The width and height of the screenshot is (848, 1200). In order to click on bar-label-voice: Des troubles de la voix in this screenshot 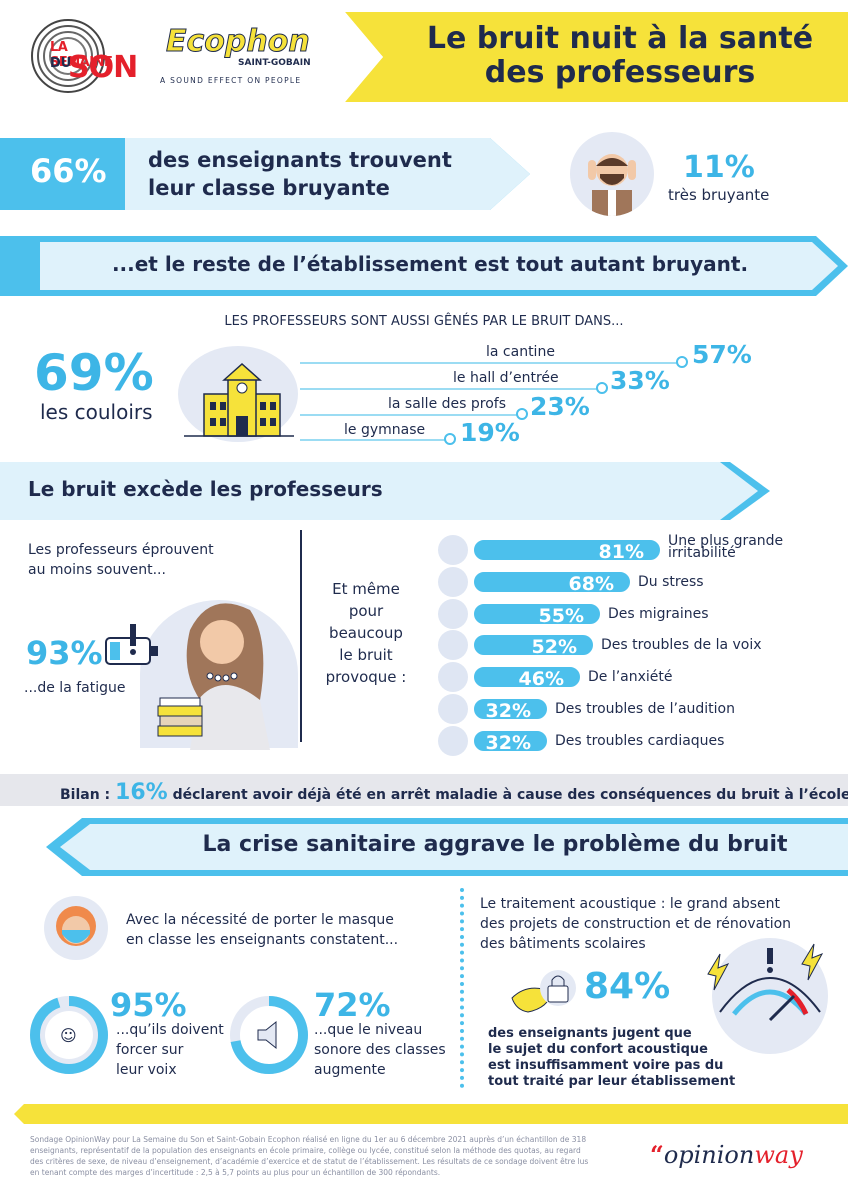, I will do `click(681, 645)`.